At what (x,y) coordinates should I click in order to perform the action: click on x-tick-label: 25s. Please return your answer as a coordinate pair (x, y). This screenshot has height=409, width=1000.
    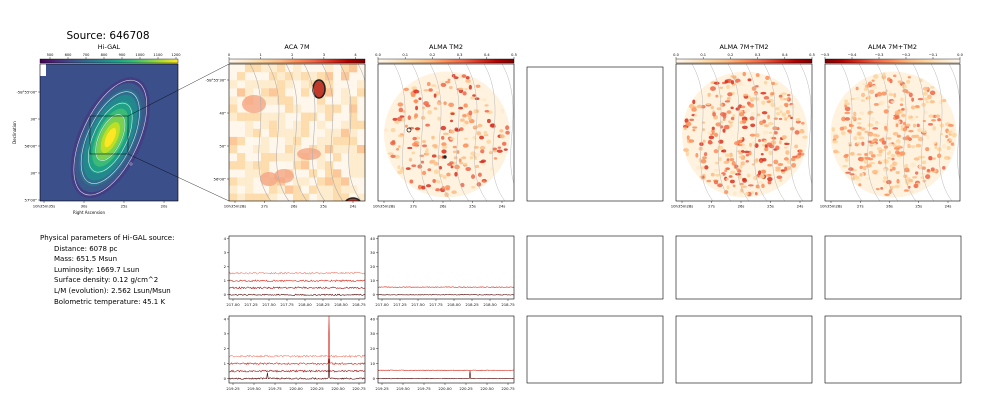
    Looking at the image, I should click on (124, 206).